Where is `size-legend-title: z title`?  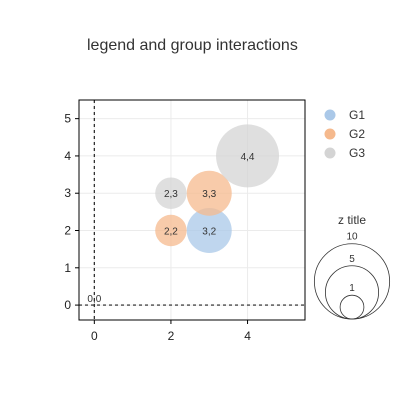 size-legend-title: z title is located at coordinates (352, 220).